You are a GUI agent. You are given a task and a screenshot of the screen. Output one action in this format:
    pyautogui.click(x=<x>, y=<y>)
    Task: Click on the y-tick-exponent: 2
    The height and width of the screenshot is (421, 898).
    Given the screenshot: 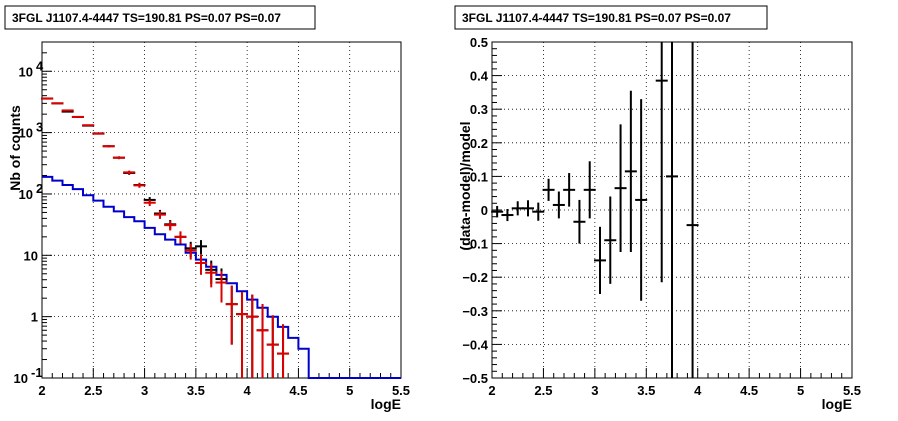 What is the action you would take?
    pyautogui.click(x=39, y=188)
    